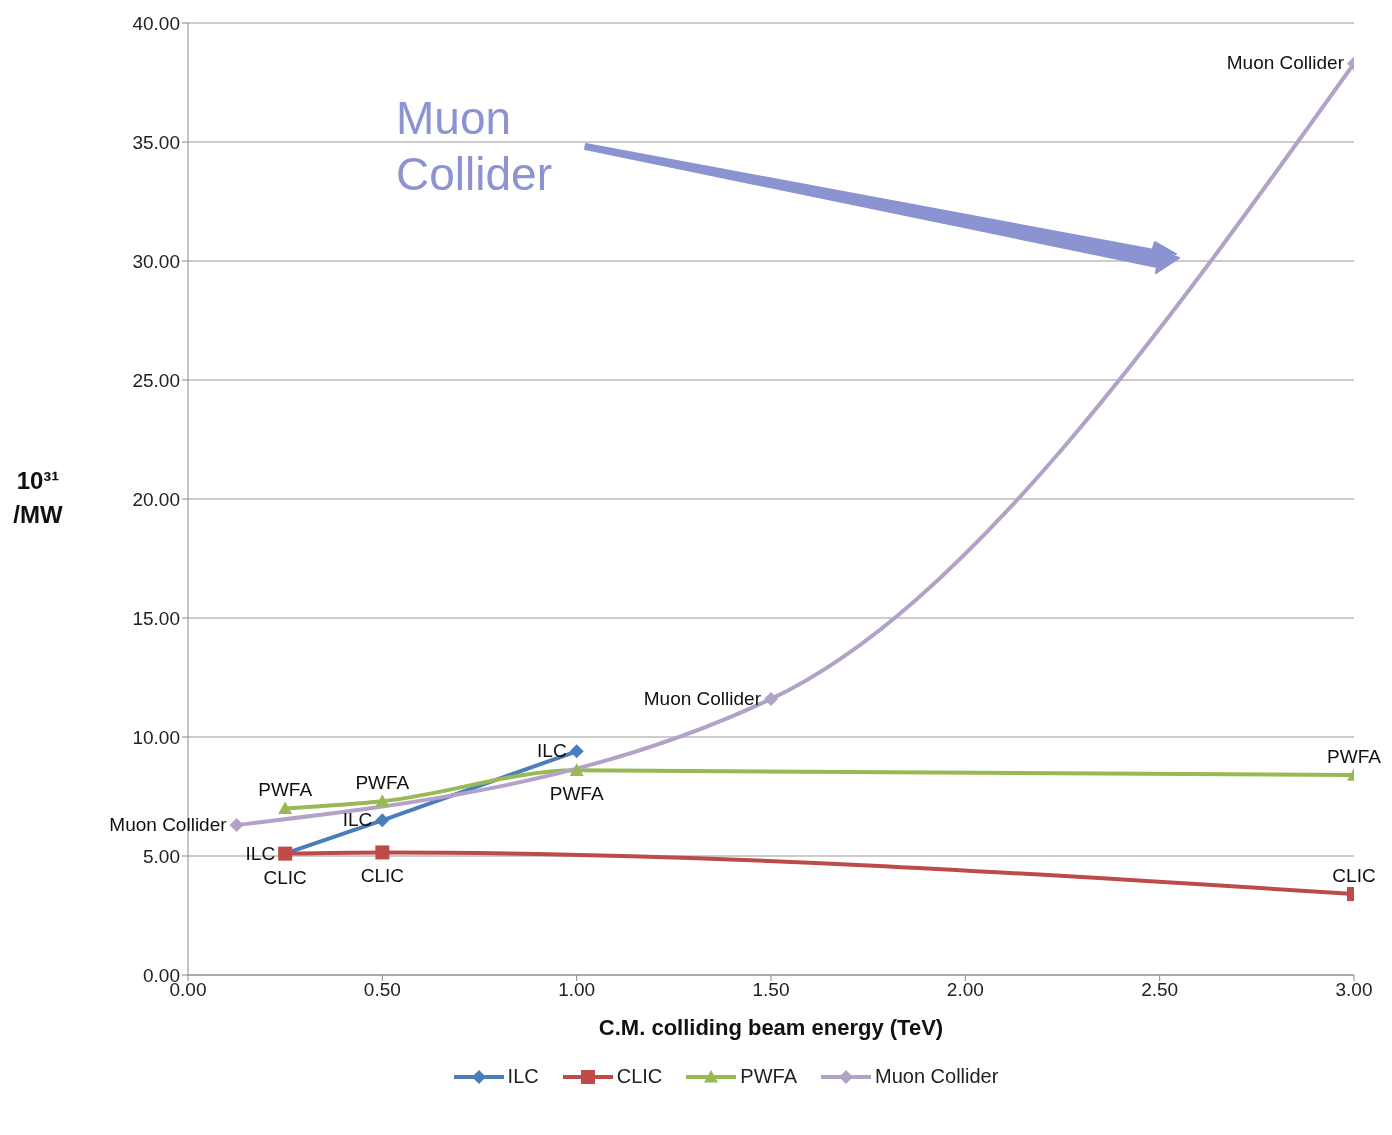 The image size is (1392, 1135). Describe the element at coordinates (965, 990) in the screenshot. I see `x-tick-label: 2.00` at that location.